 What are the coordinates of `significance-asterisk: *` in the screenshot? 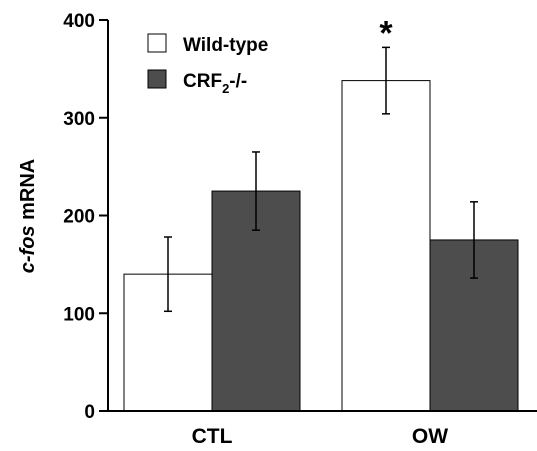 It's located at (386, 33).